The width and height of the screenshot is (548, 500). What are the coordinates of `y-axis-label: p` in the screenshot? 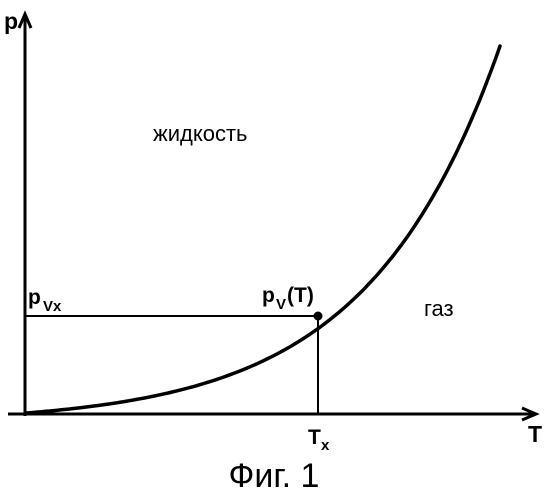 It's located at (11, 21).